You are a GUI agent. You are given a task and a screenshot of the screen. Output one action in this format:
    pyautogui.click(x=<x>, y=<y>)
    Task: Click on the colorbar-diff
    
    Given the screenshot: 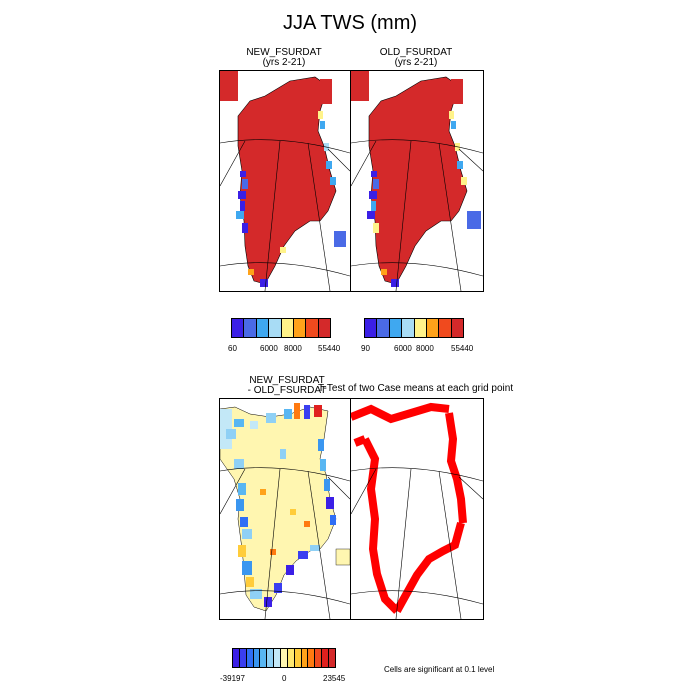 What is the action you would take?
    pyautogui.click(x=284, y=658)
    